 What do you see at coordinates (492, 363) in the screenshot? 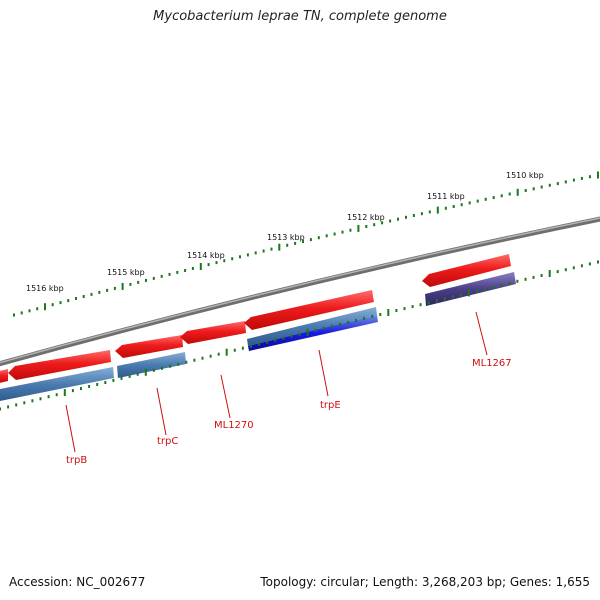
I see `gene-label-ML1267: ML1267` at bounding box center [492, 363].